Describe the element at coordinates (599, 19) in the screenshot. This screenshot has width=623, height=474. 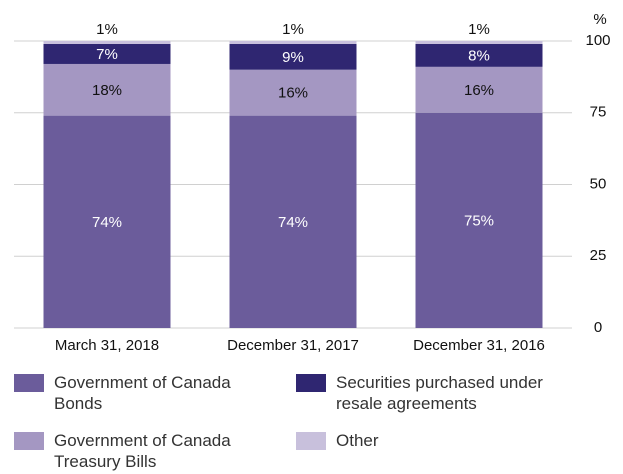
I see `y-axis-label: %` at that location.